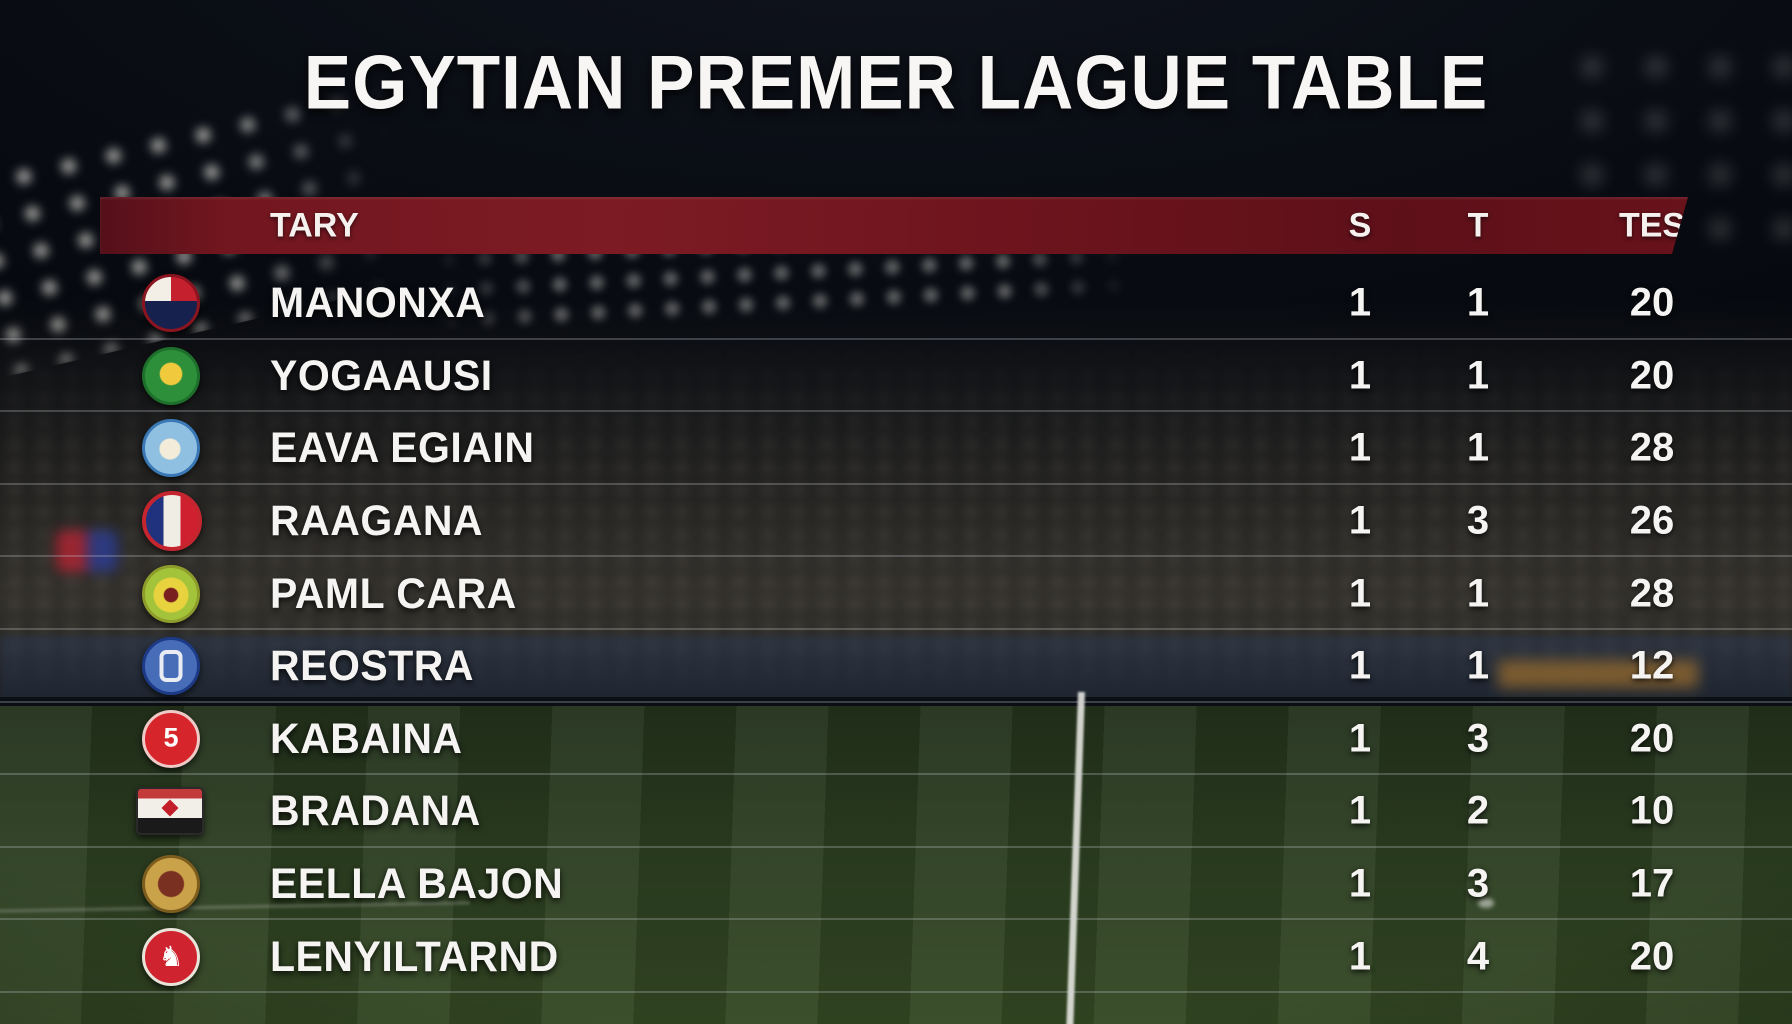 Image resolution: width=1792 pixels, height=1024 pixels. I want to click on table-header-bar: TARY S T TES, so click(894, 225).